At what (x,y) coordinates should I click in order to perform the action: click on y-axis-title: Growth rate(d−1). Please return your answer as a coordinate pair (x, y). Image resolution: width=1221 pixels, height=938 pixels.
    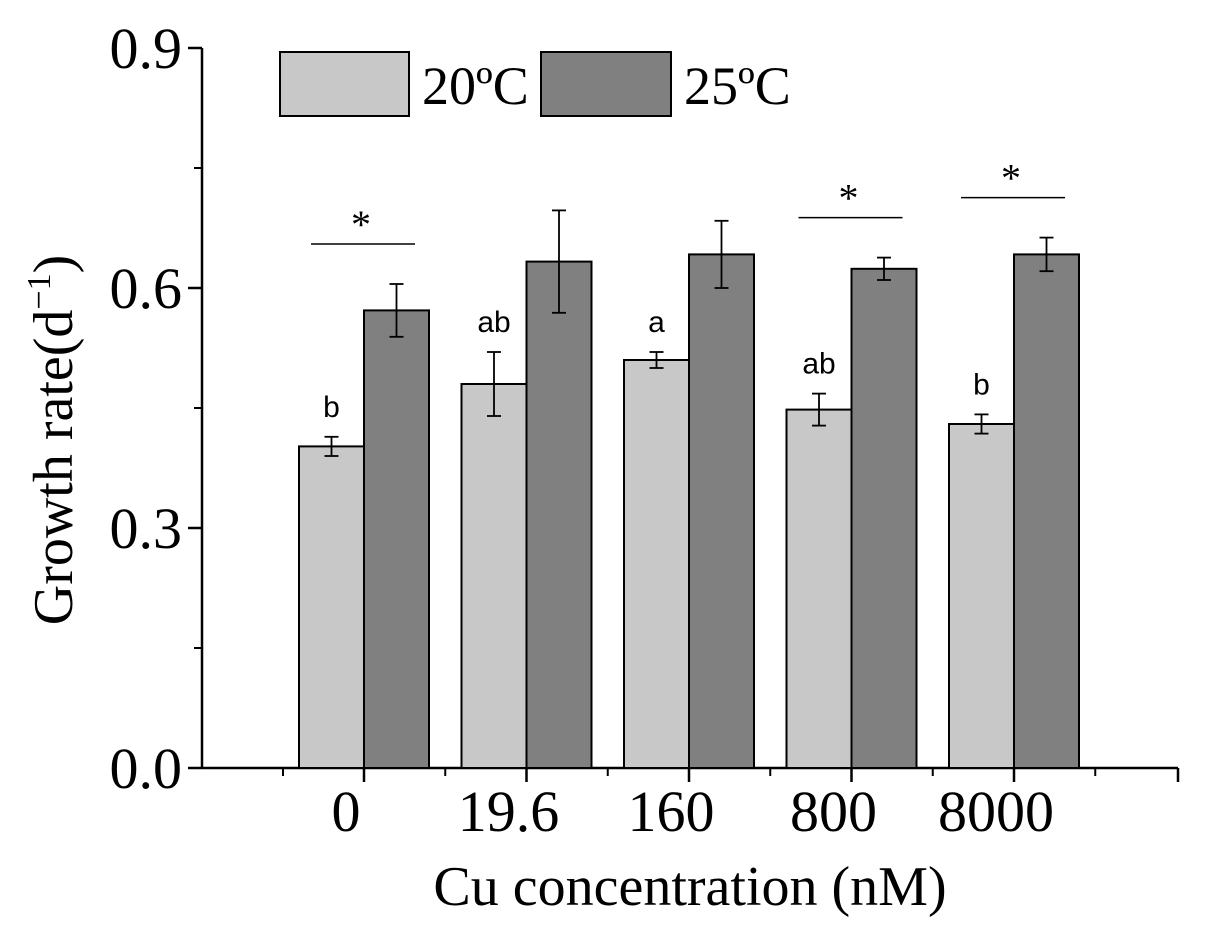
    Looking at the image, I should click on (53, 440).